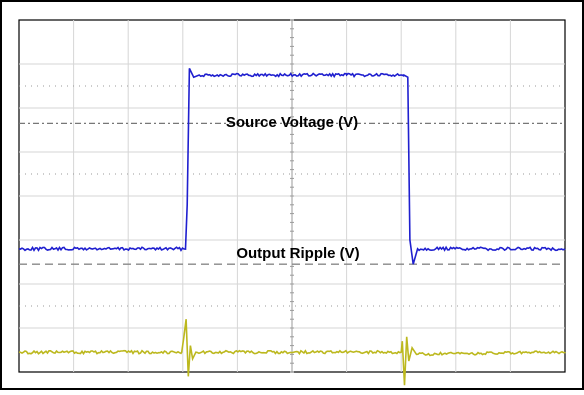  I want to click on output-ripple-label: Output Ripple (V), so click(297, 253).